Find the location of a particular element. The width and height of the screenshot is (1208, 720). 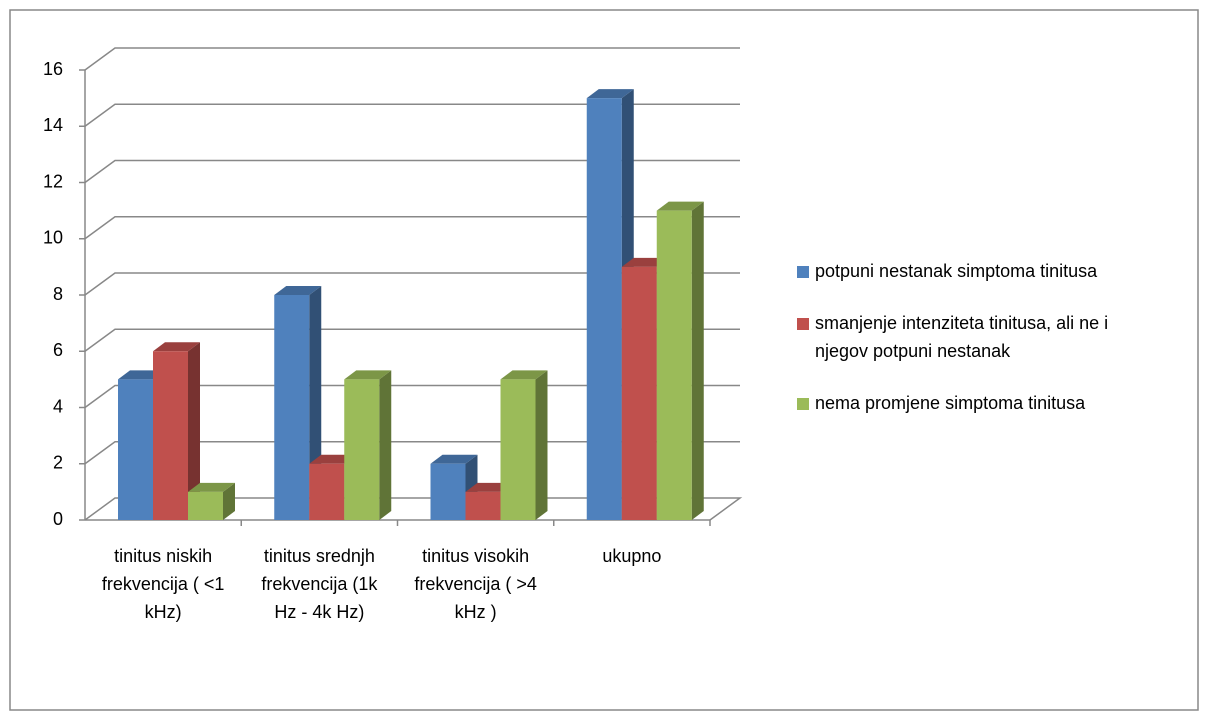

legend-label: nema promjene simptoma tinitusa is located at coordinates (950, 403).